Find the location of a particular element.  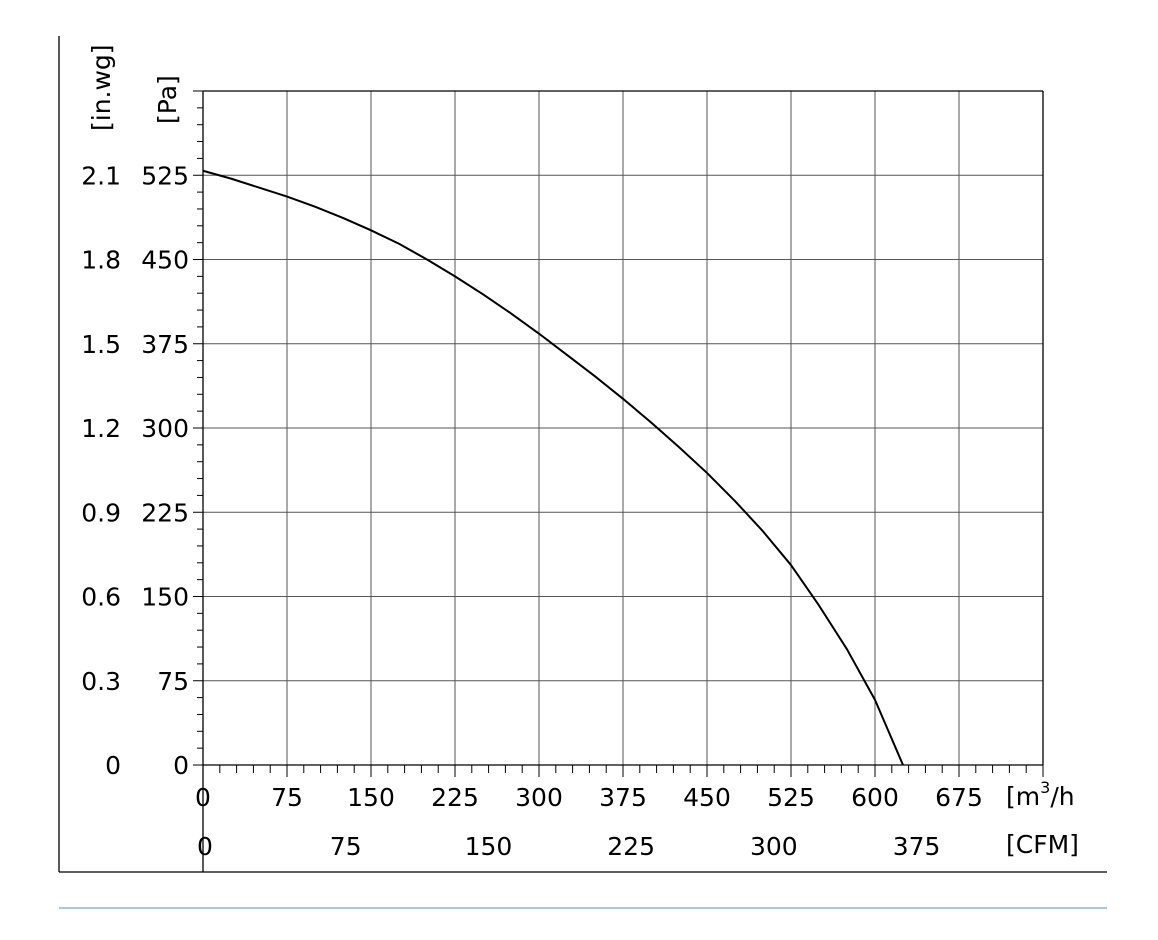

x-tick-label-m3h: 600 is located at coordinates (875, 797).